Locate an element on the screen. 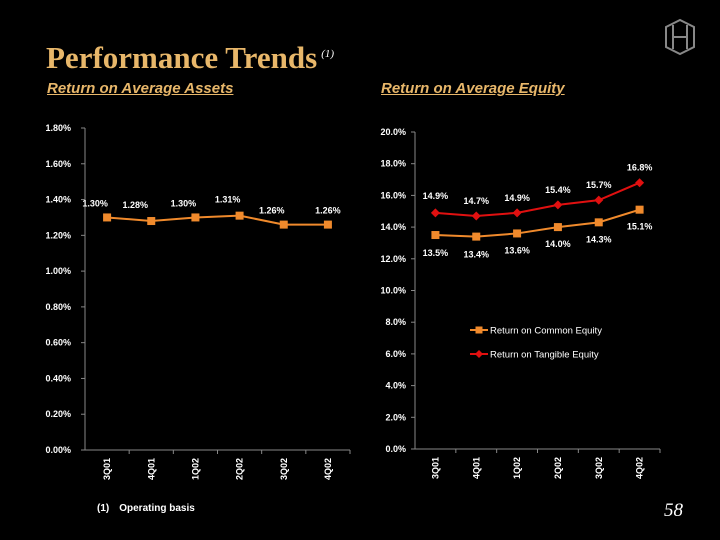 The height and width of the screenshot is (540, 720). legend-item: Return on Common Equity is located at coordinates (536, 331).